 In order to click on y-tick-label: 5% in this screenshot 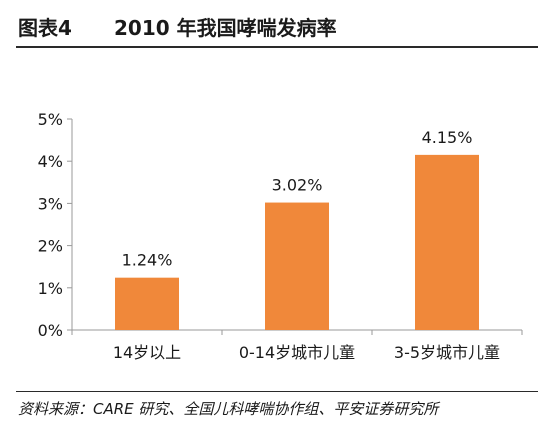, I will do `click(50, 119)`.